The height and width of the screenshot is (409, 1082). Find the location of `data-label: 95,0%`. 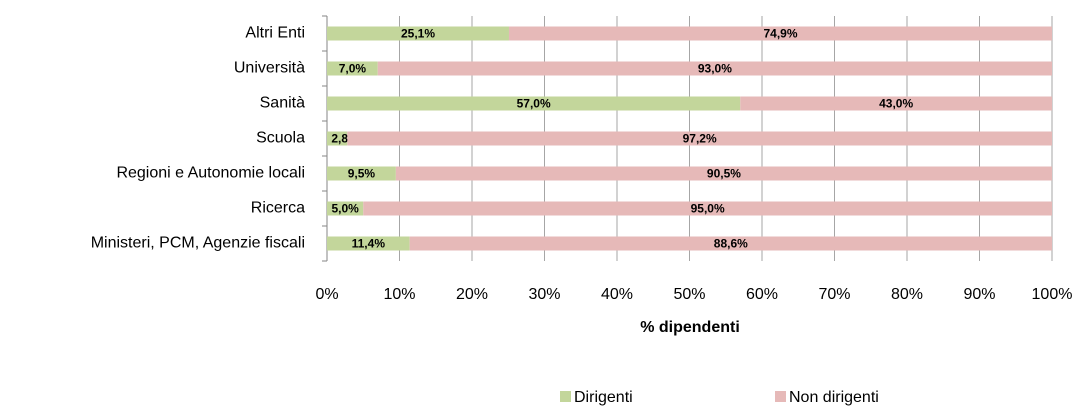

data-label: 95,0% is located at coordinates (708, 209).